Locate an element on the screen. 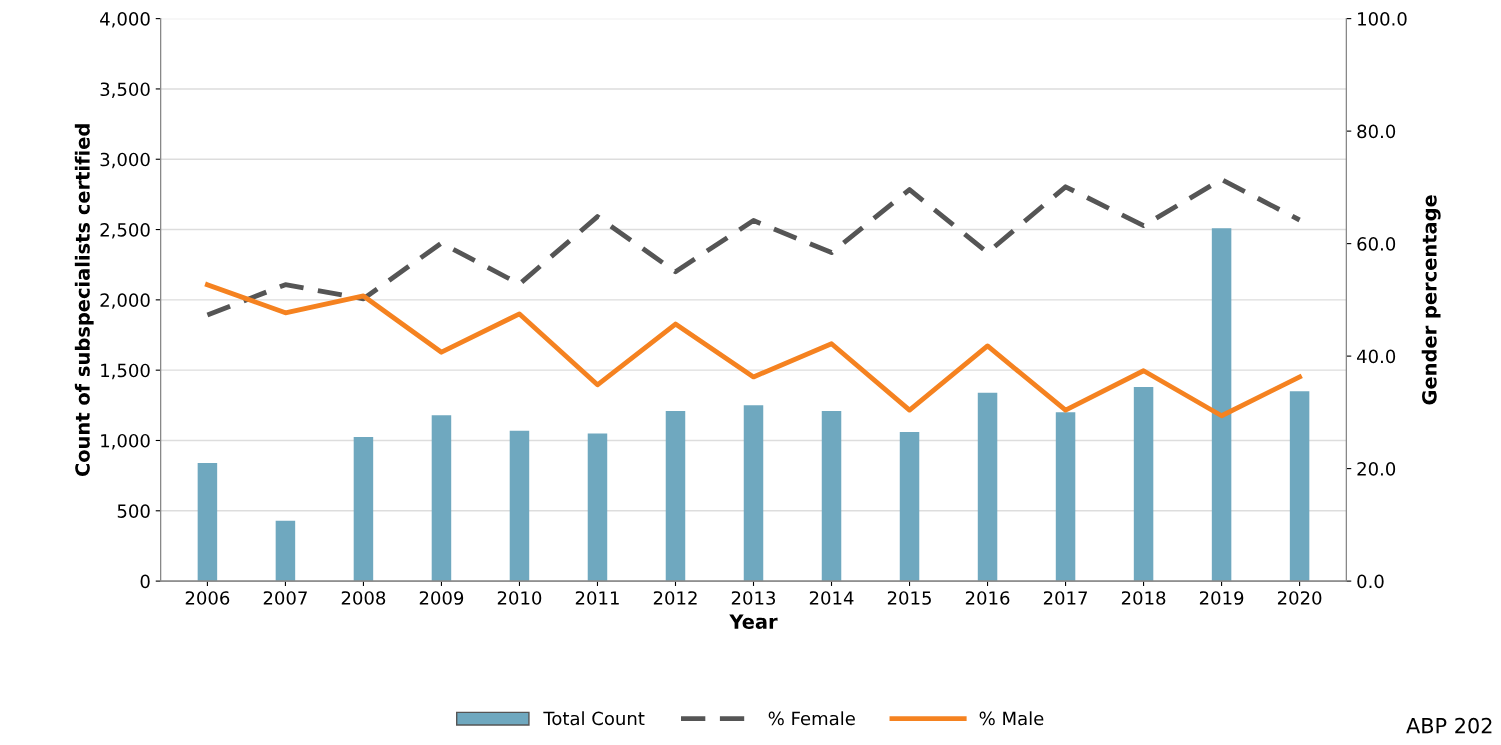 The height and width of the screenshot is (745, 1501). text: ABP 202 is located at coordinates (1449, 725).